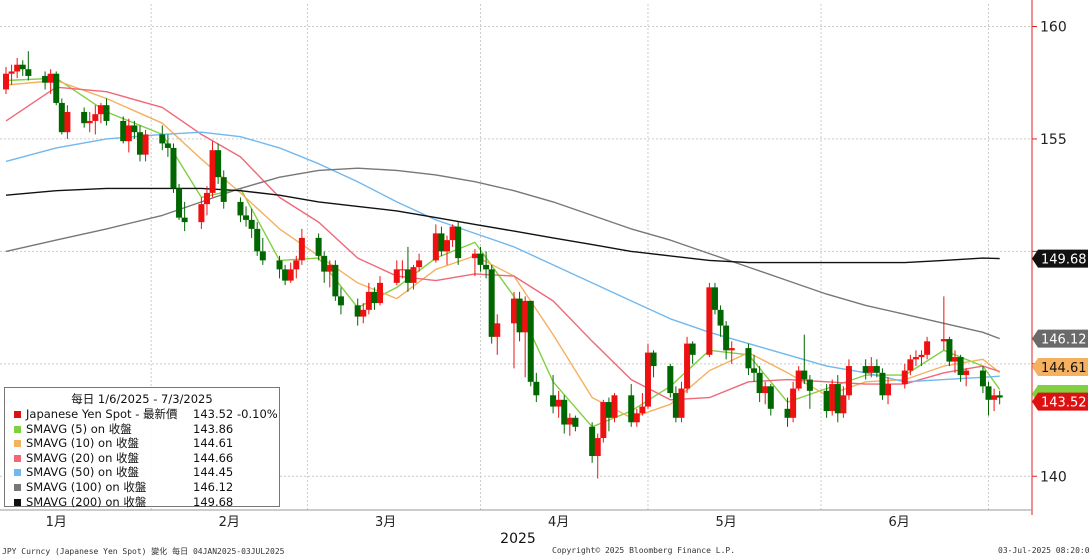 This screenshot has width=1090, height=558. Describe the element at coordinates (1053, 27) in the screenshot. I see `y-tick-label: 160` at that location.